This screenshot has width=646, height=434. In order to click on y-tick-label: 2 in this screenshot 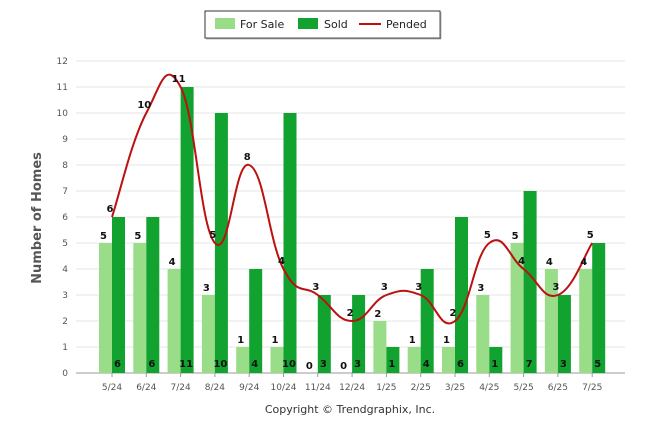, I will do `click(65, 322)`.